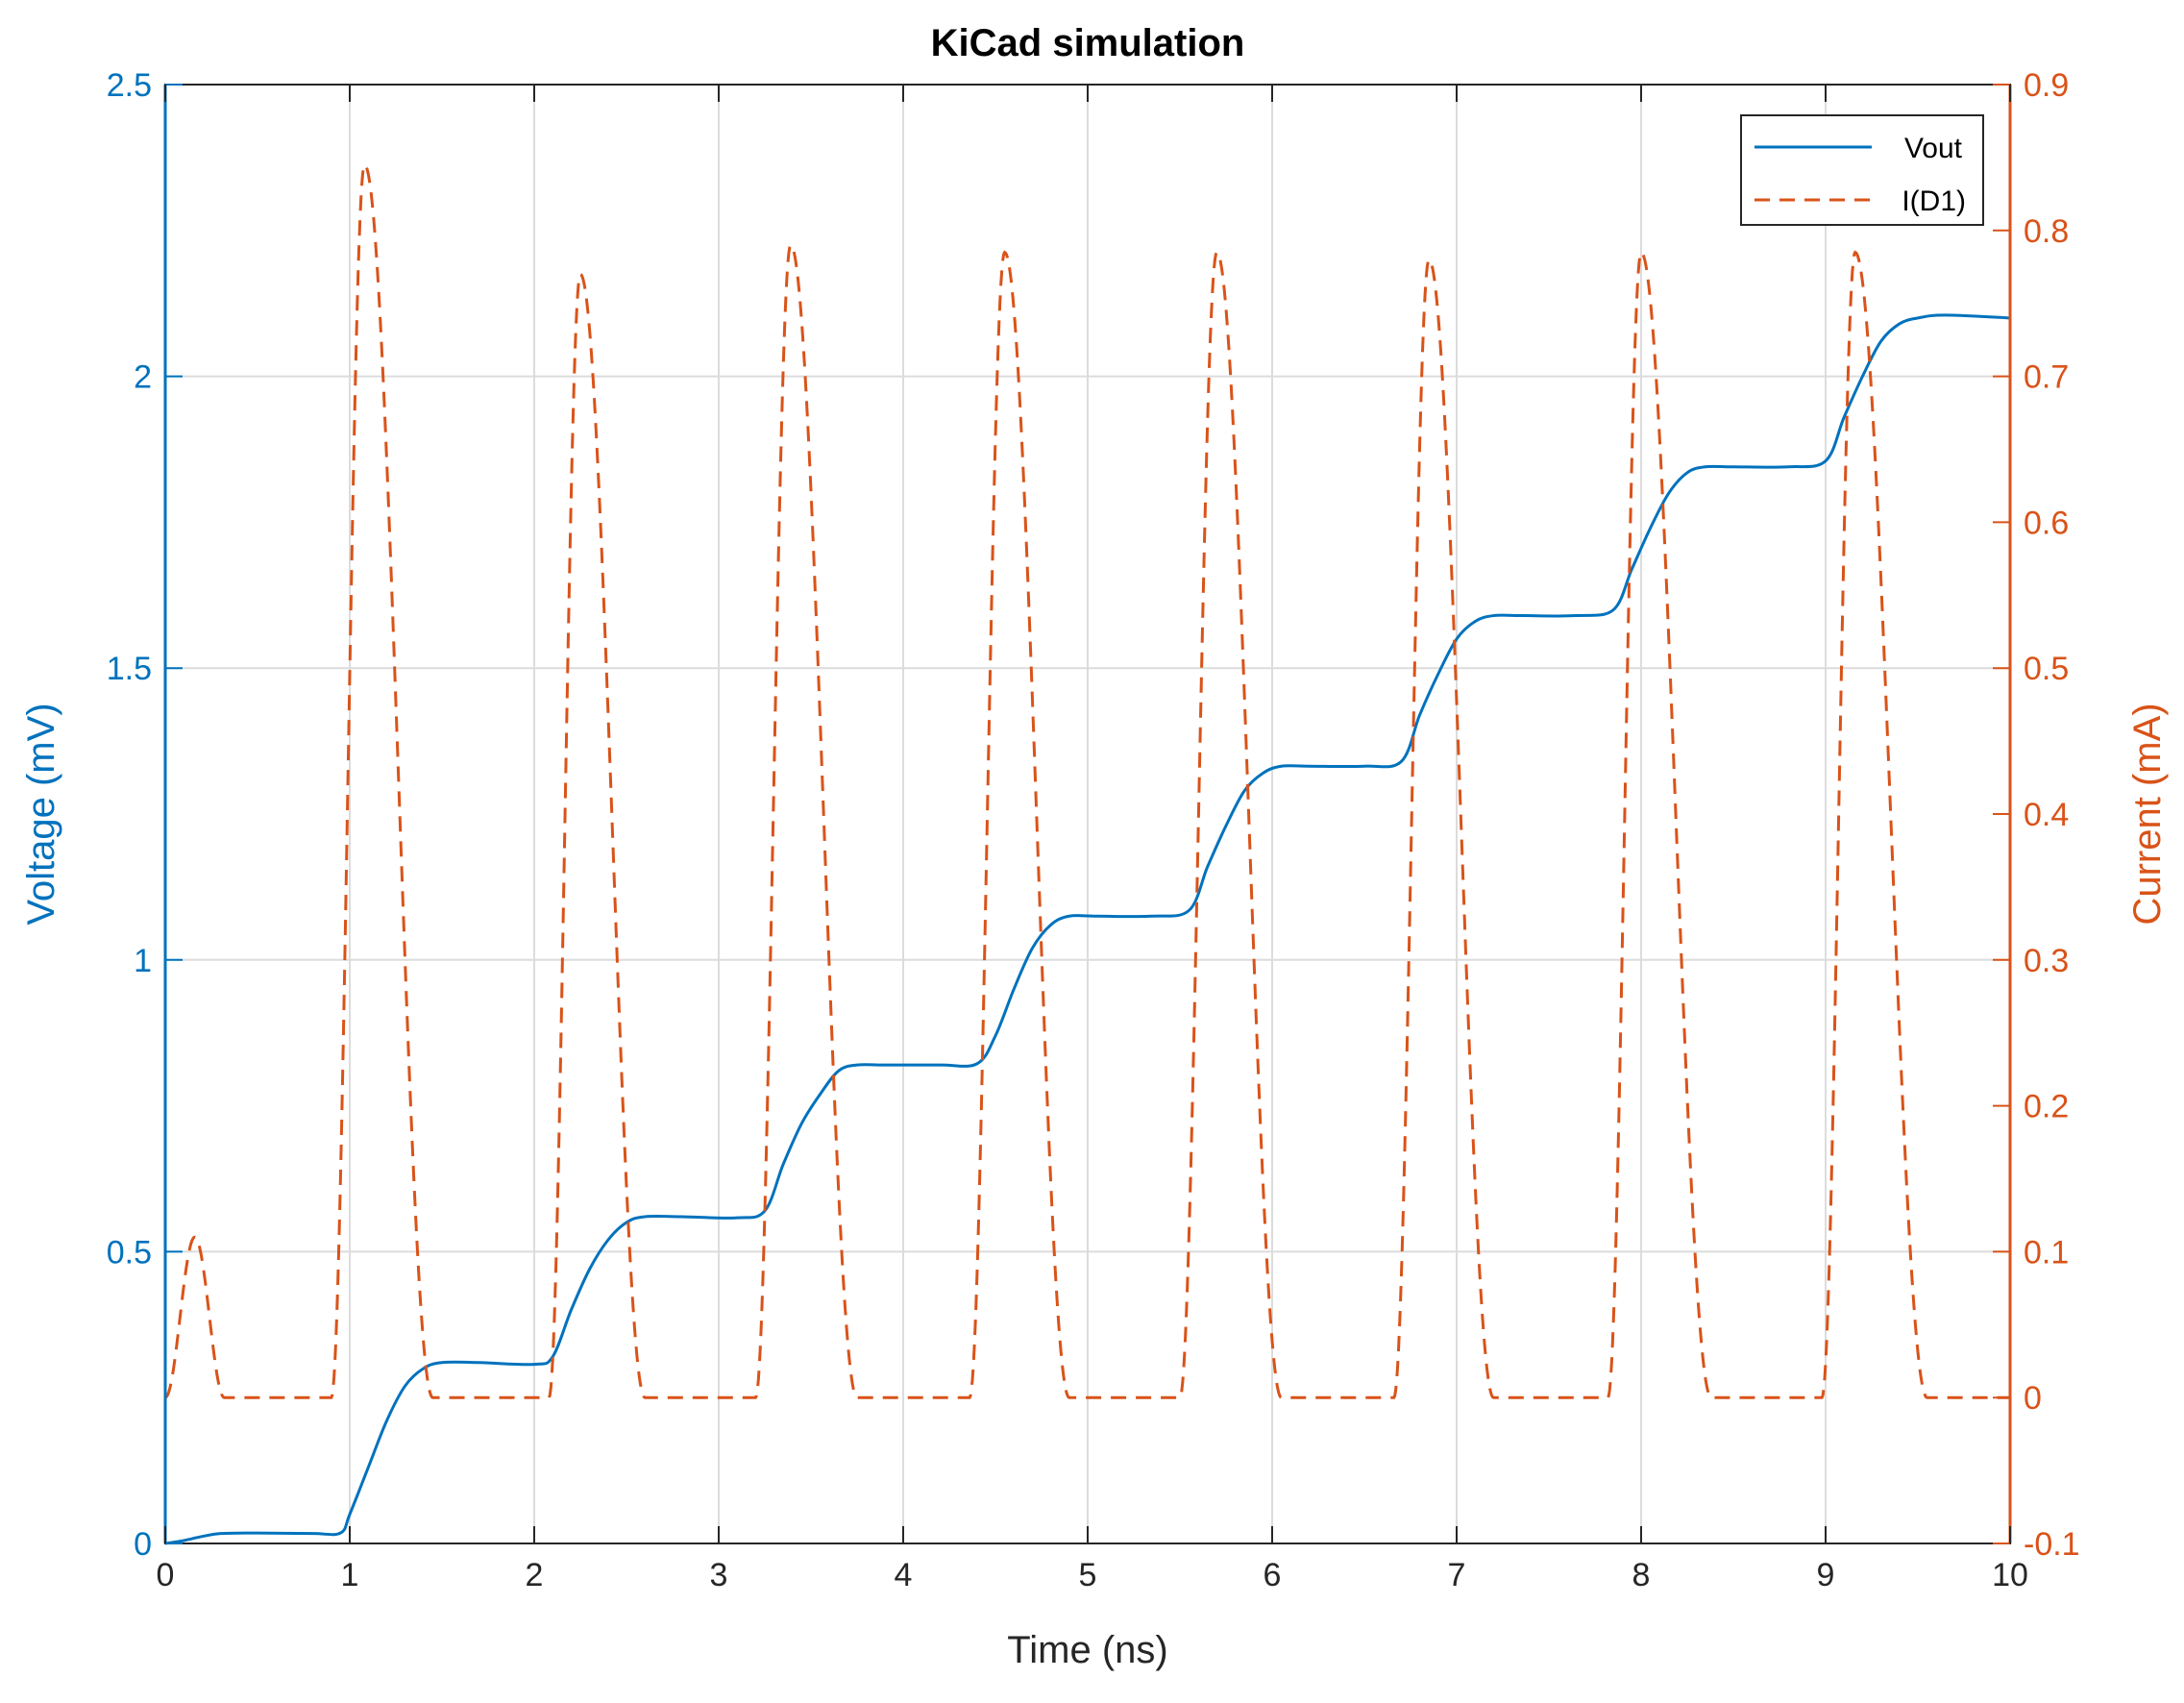 This screenshot has height=1703, width=2184. Describe the element at coordinates (2147, 814) in the screenshot. I see `right-y-axis-title: Current (mA)` at that location.